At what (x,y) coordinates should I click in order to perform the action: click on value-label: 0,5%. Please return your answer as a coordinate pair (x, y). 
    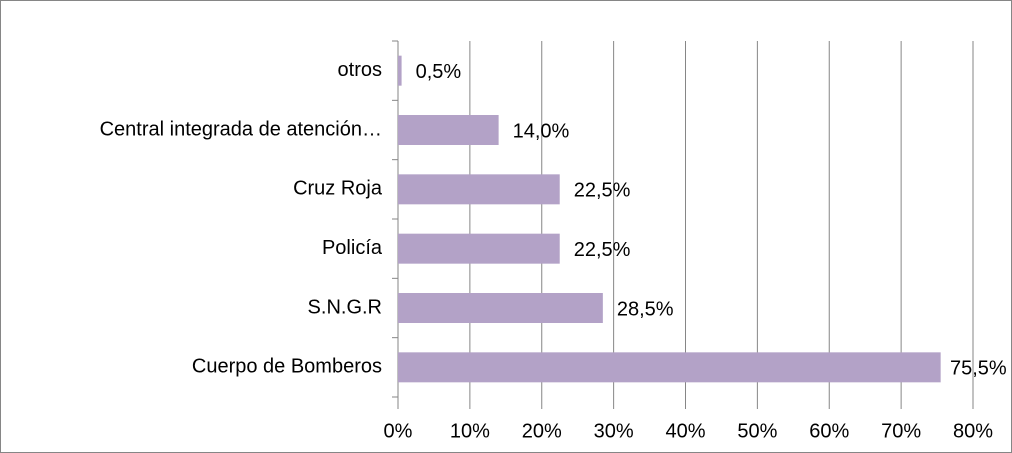
    Looking at the image, I should click on (439, 72).